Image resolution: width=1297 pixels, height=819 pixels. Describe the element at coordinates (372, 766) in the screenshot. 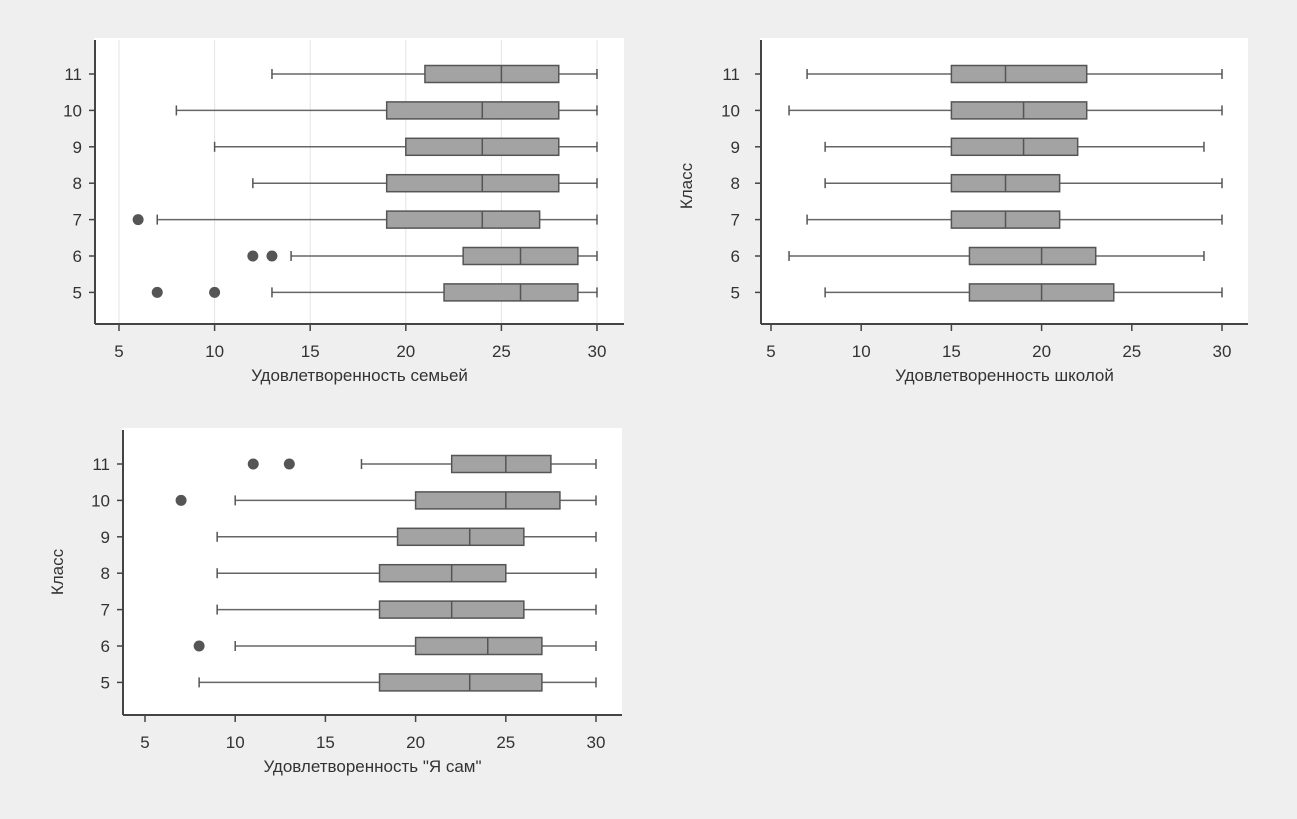

I see `x-axis-title: Удовлетворенность "Я сам"` at that location.